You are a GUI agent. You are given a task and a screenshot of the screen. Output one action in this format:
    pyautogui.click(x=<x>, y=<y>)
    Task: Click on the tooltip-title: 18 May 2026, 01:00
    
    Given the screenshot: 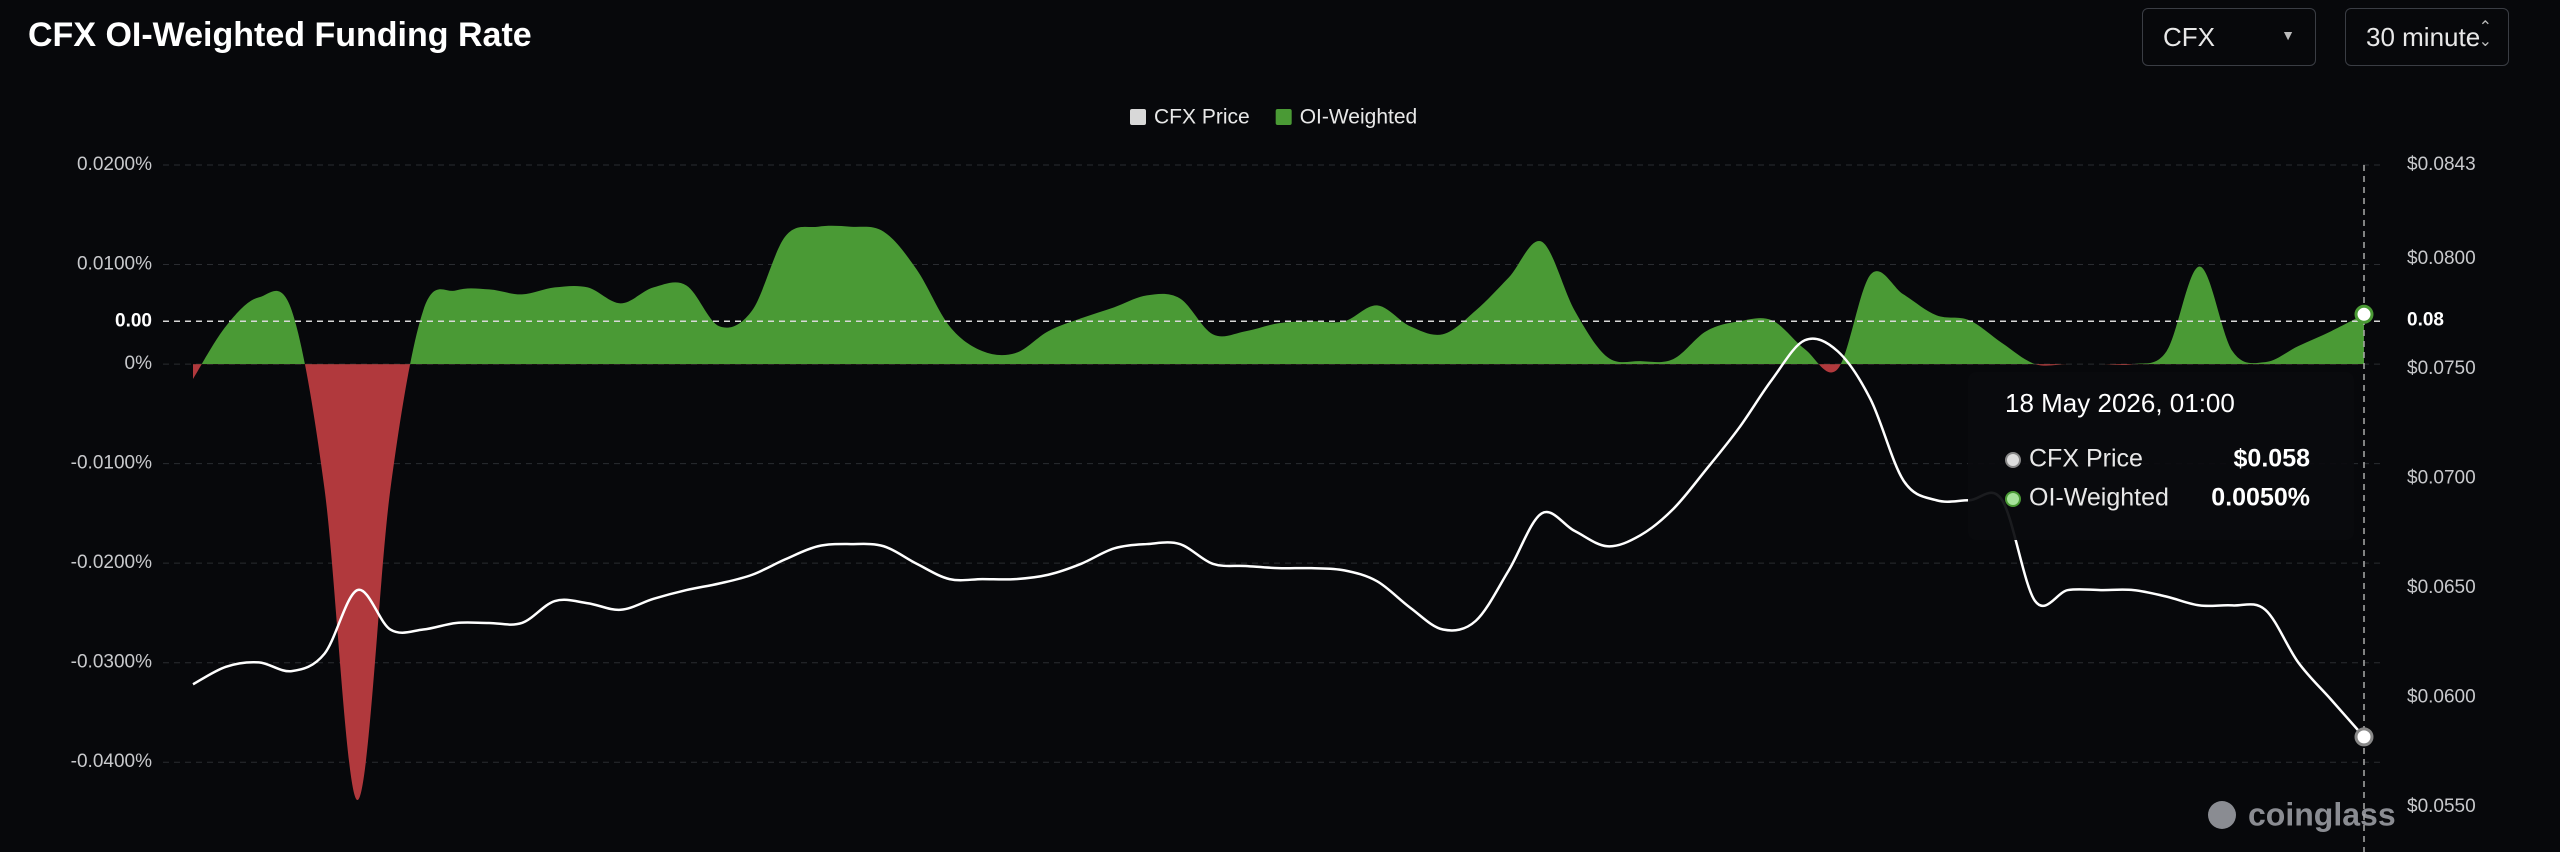 What is the action you would take?
    pyautogui.click(x=2120, y=403)
    